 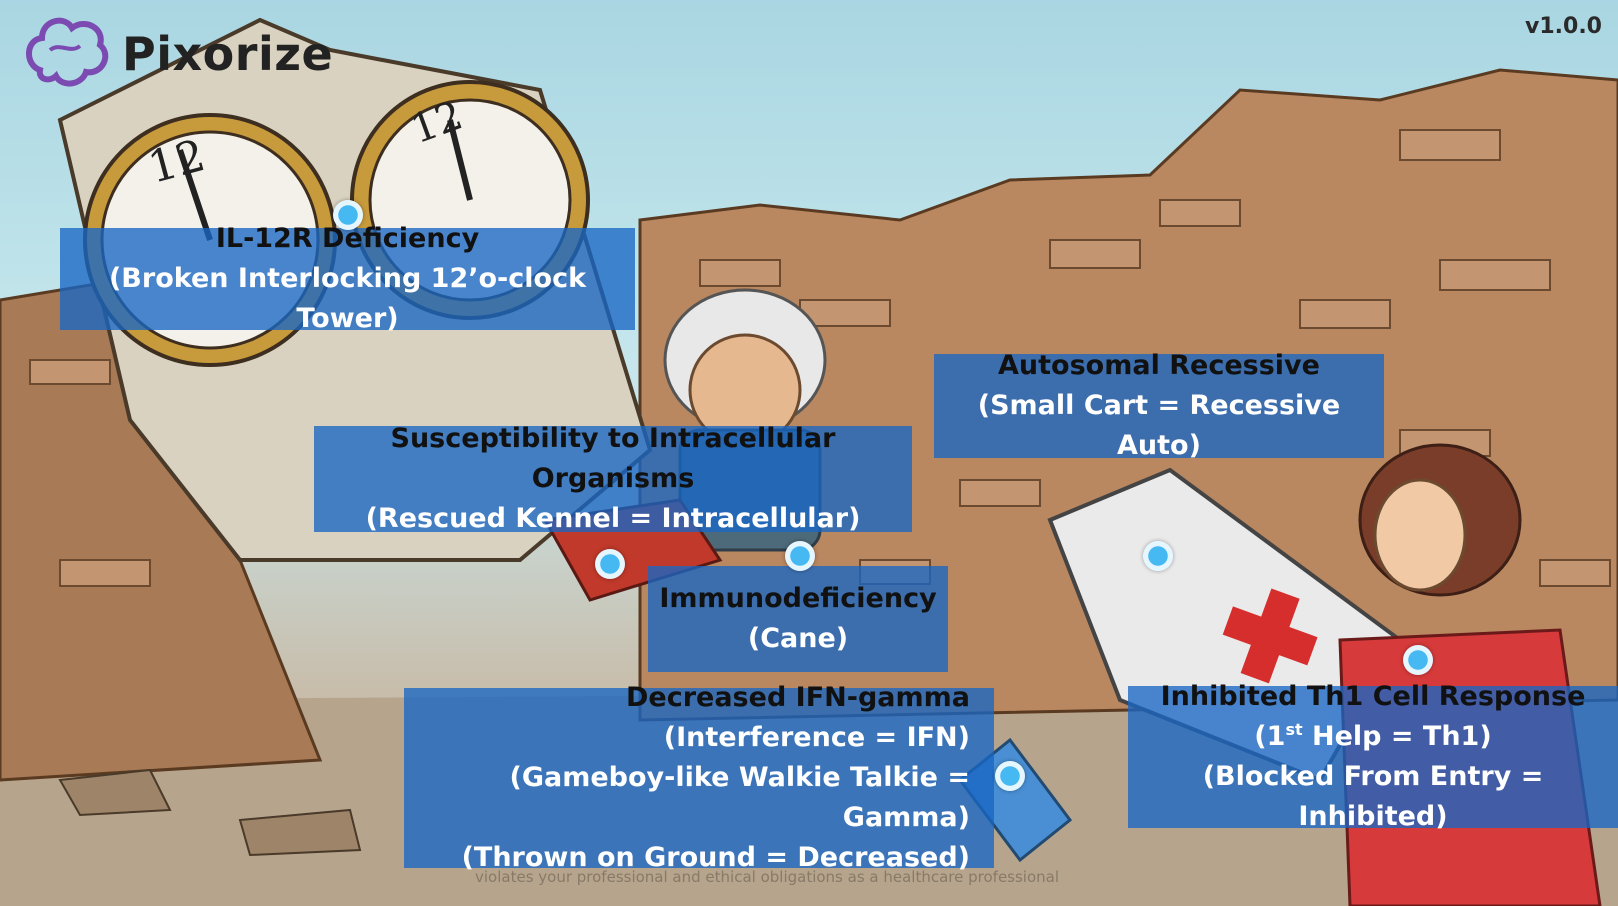 I want to click on label-th1-title: Inhibited Th1 Cell Response, so click(x=1373, y=696).